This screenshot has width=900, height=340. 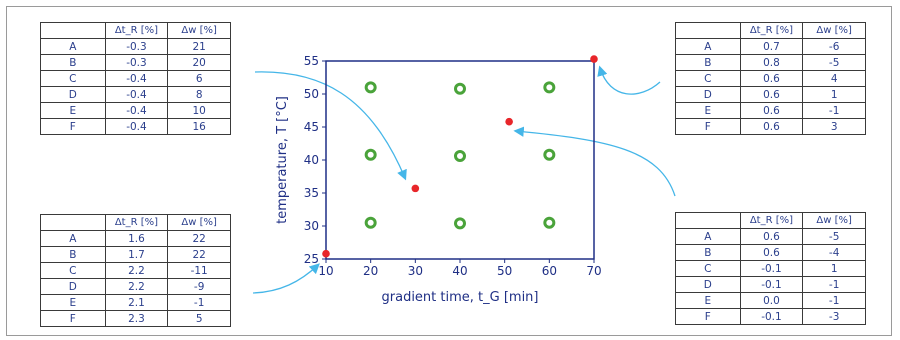 What do you see at coordinates (311, 259) in the screenshot?
I see `y-tick-label: 25` at bounding box center [311, 259].